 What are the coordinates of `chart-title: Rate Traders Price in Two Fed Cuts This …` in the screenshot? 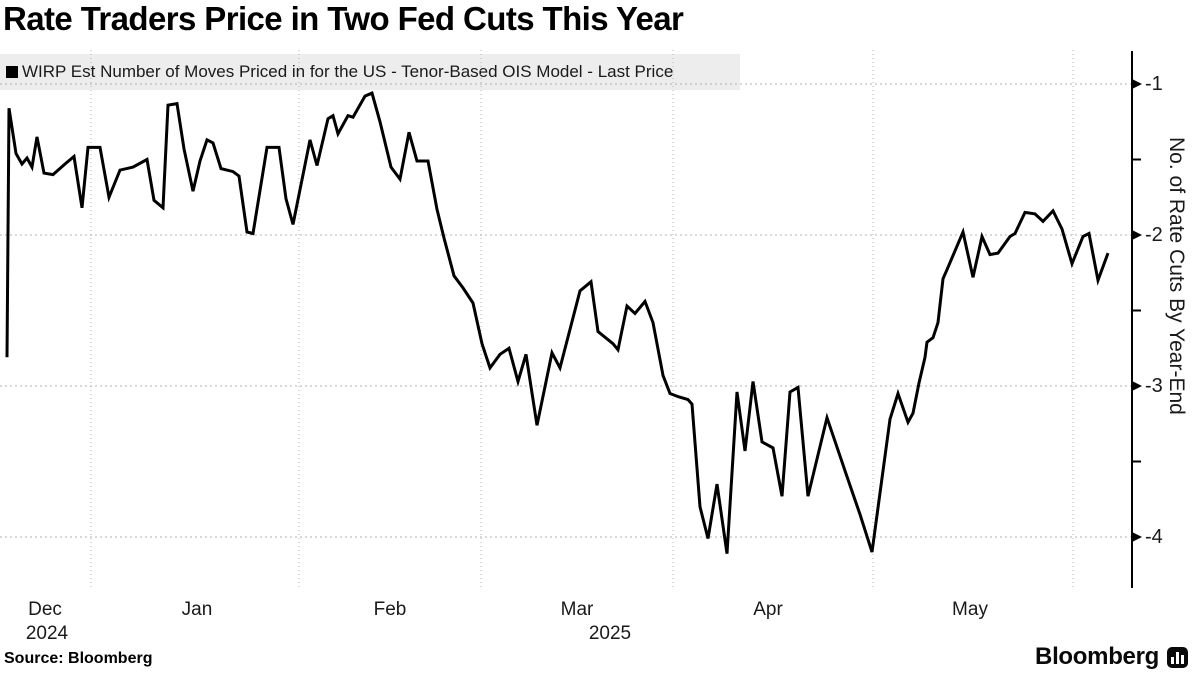 It's located at (343, 18).